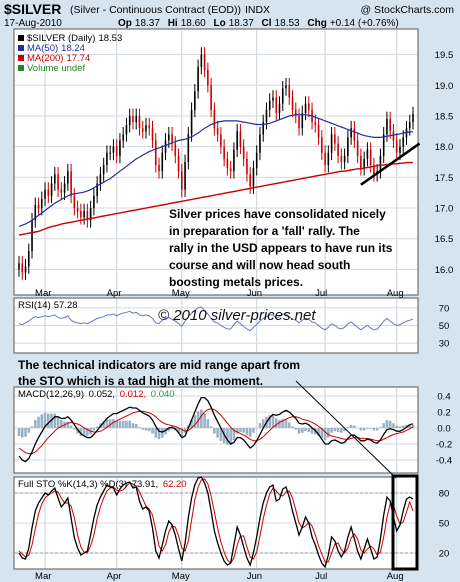 The image size is (460, 582). What do you see at coordinates (444, 116) in the screenshot?
I see `price-y-tick-label: 18.5` at bounding box center [444, 116].